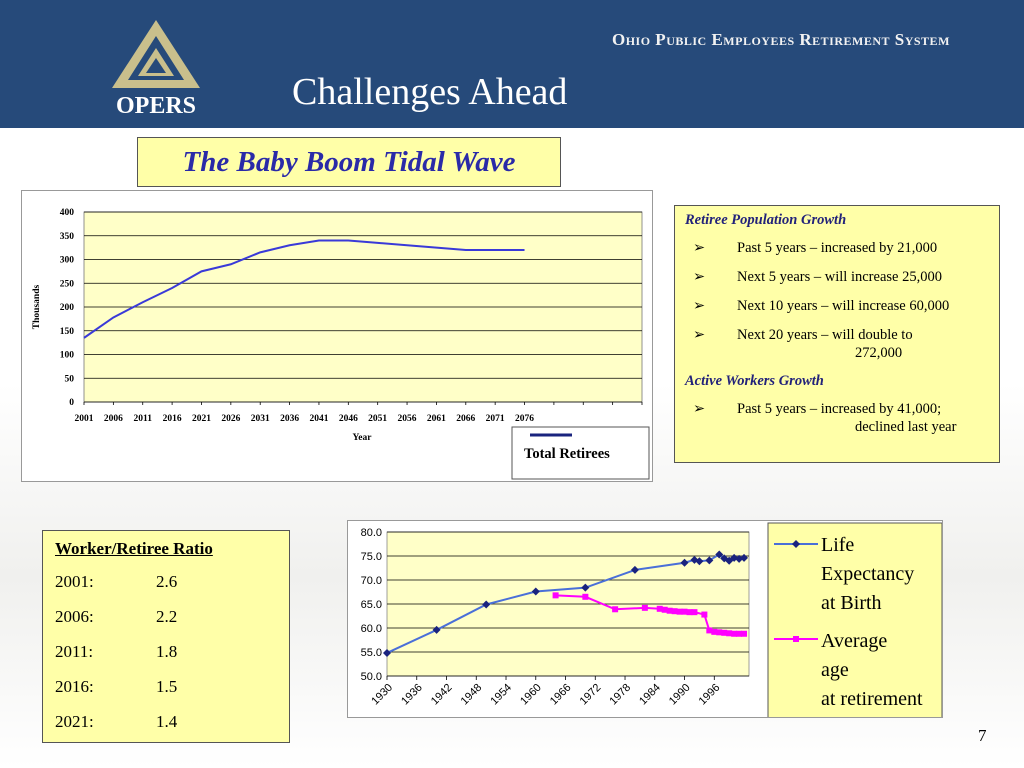  I want to click on legend-label: Total Retirees, so click(567, 454).